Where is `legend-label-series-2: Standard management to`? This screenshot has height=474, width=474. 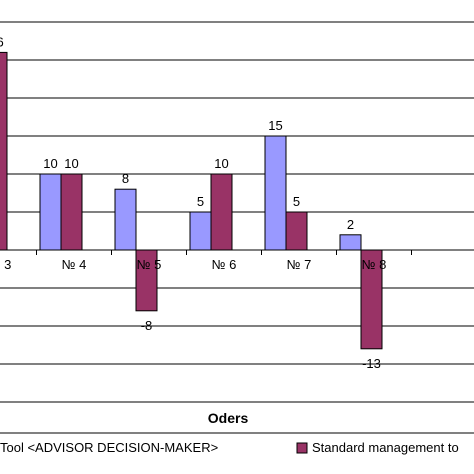 legend-label-series-2: Standard management to is located at coordinates (385, 447).